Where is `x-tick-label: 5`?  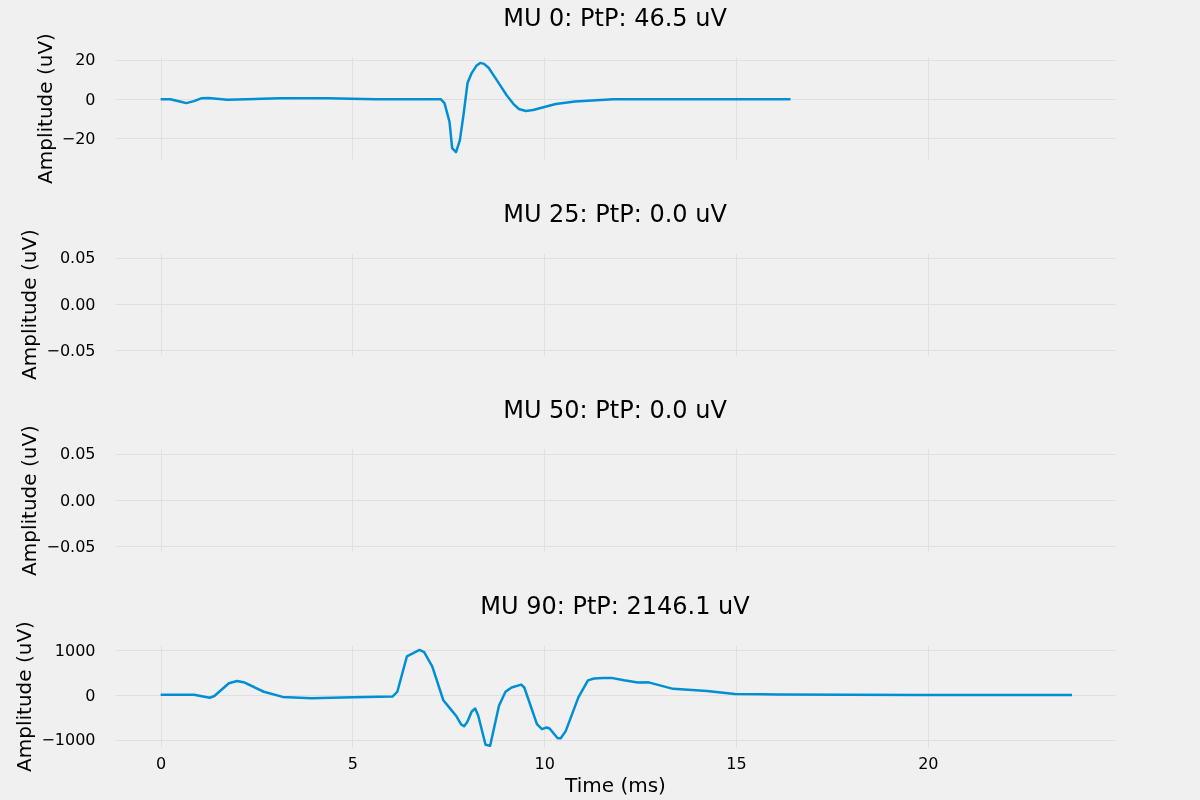
x-tick-label: 5 is located at coordinates (353, 763).